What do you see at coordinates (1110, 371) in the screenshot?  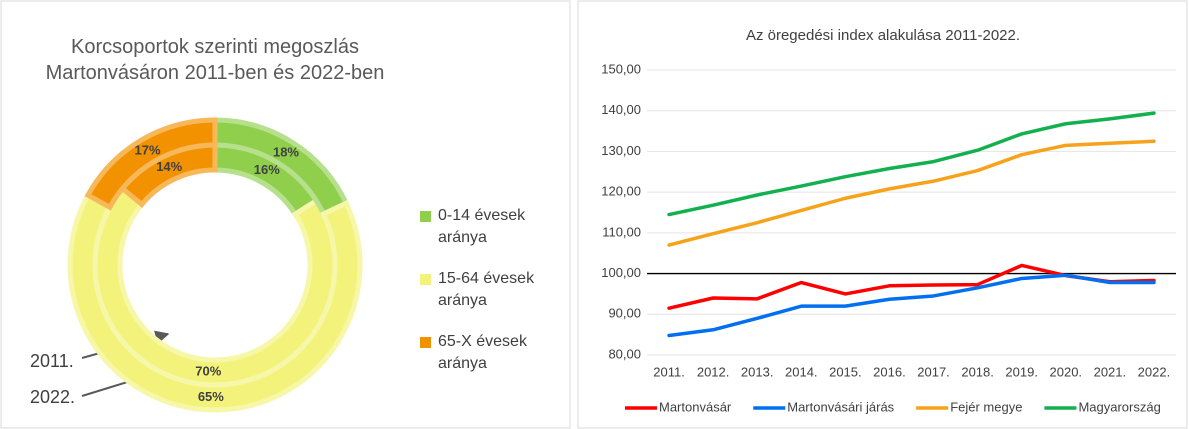 I see `x-tick-label: 2021.` at bounding box center [1110, 371].